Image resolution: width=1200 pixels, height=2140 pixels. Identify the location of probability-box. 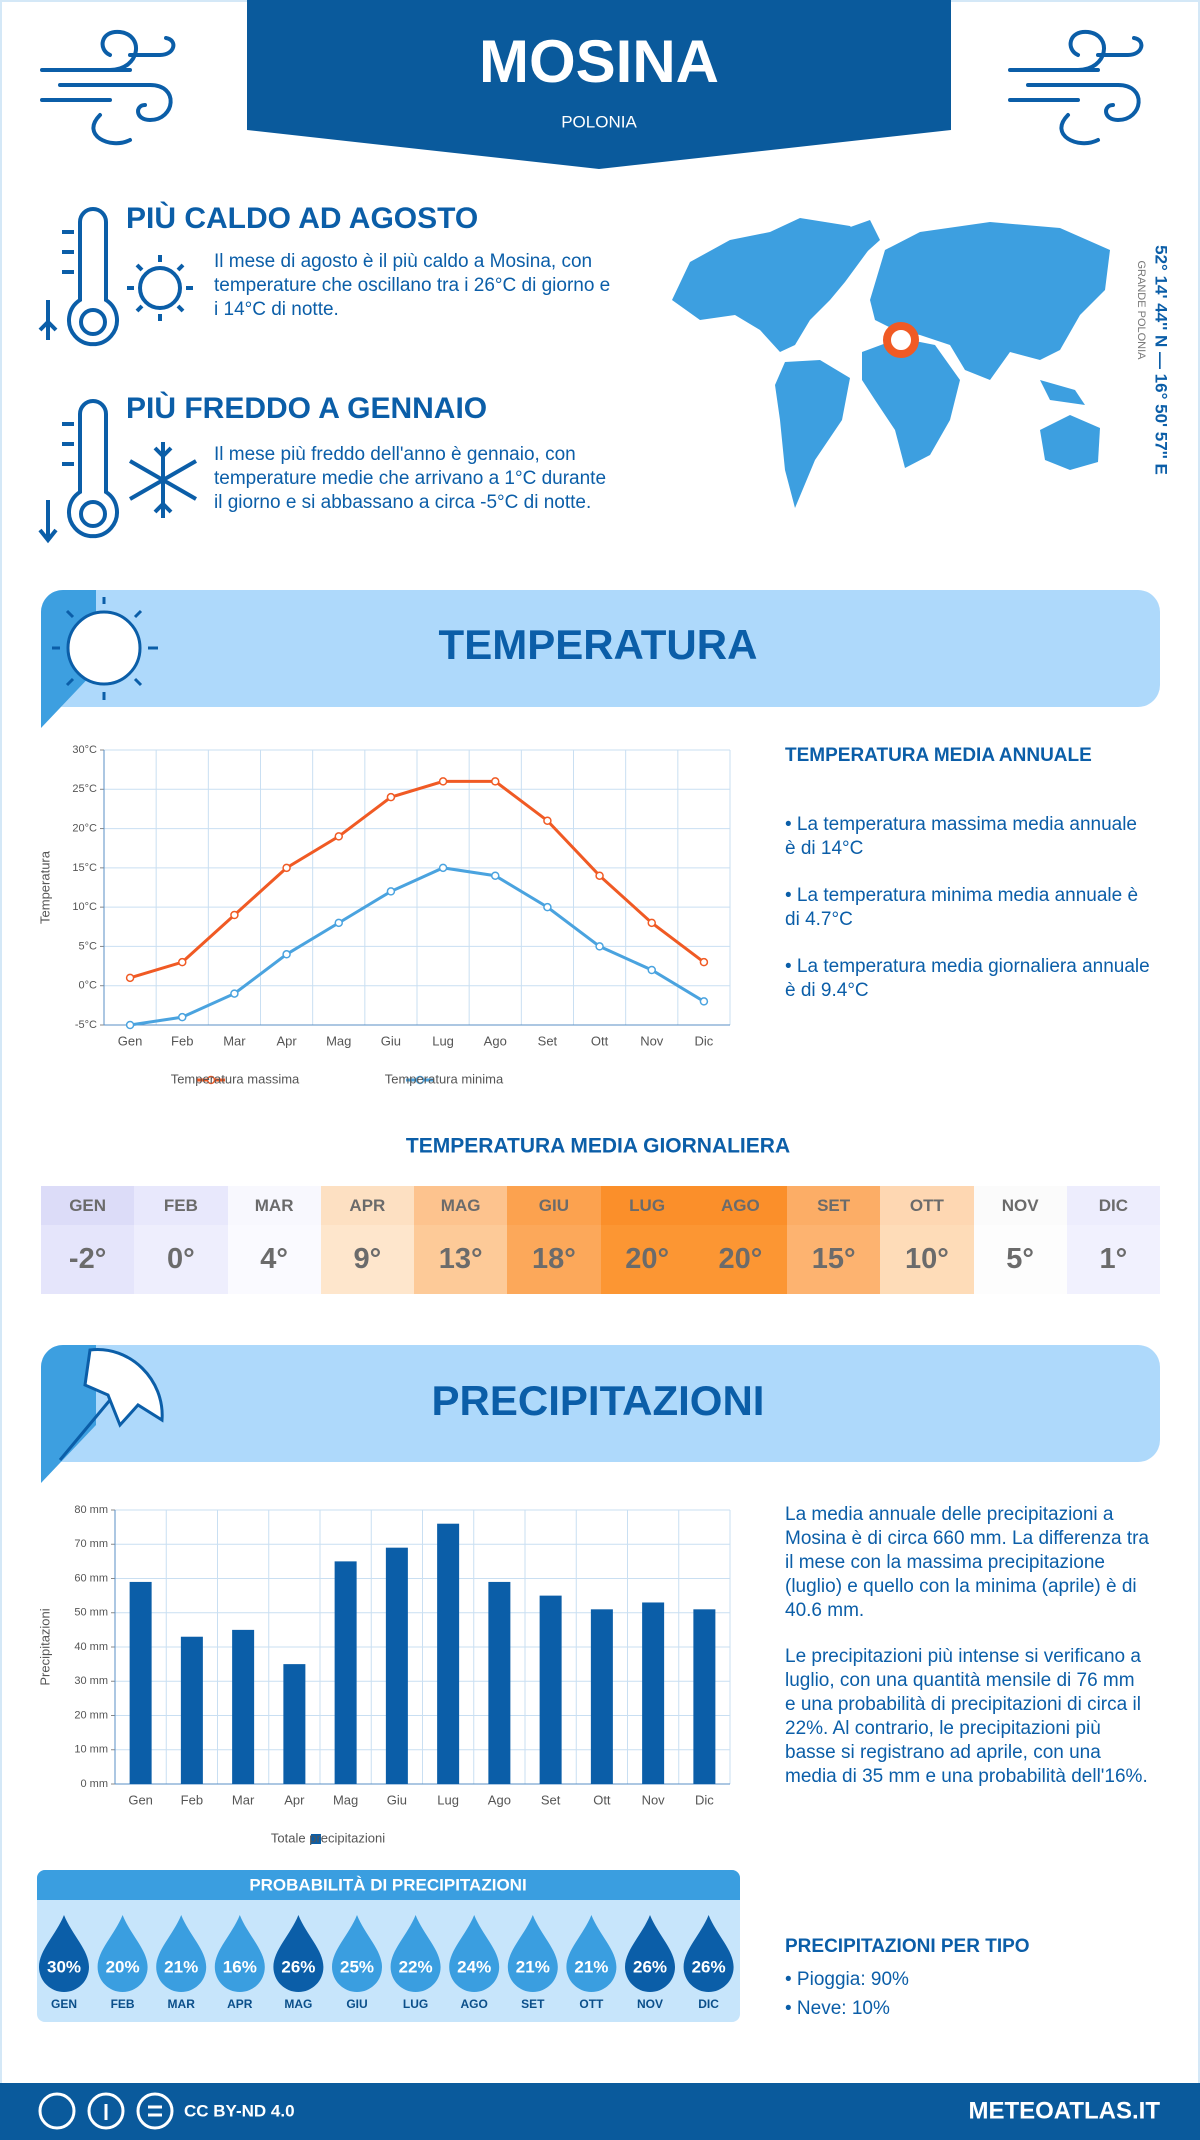
(388, 1946).